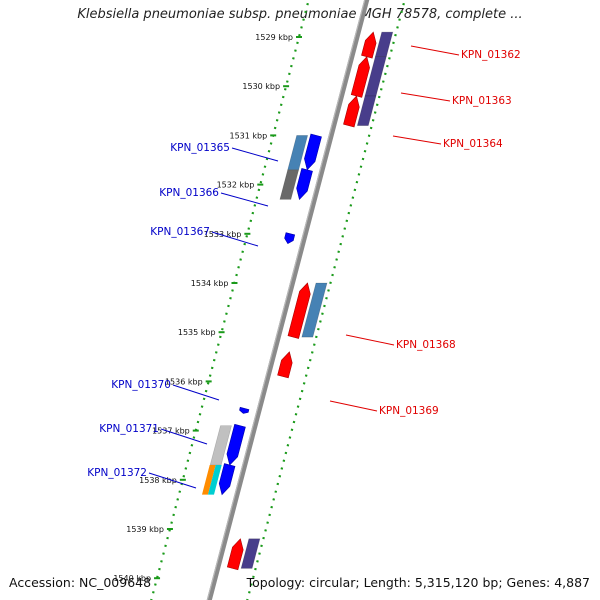  Describe the element at coordinates (145, 529) in the screenshot. I see `tick-label-10: 1539 kbp` at that location.